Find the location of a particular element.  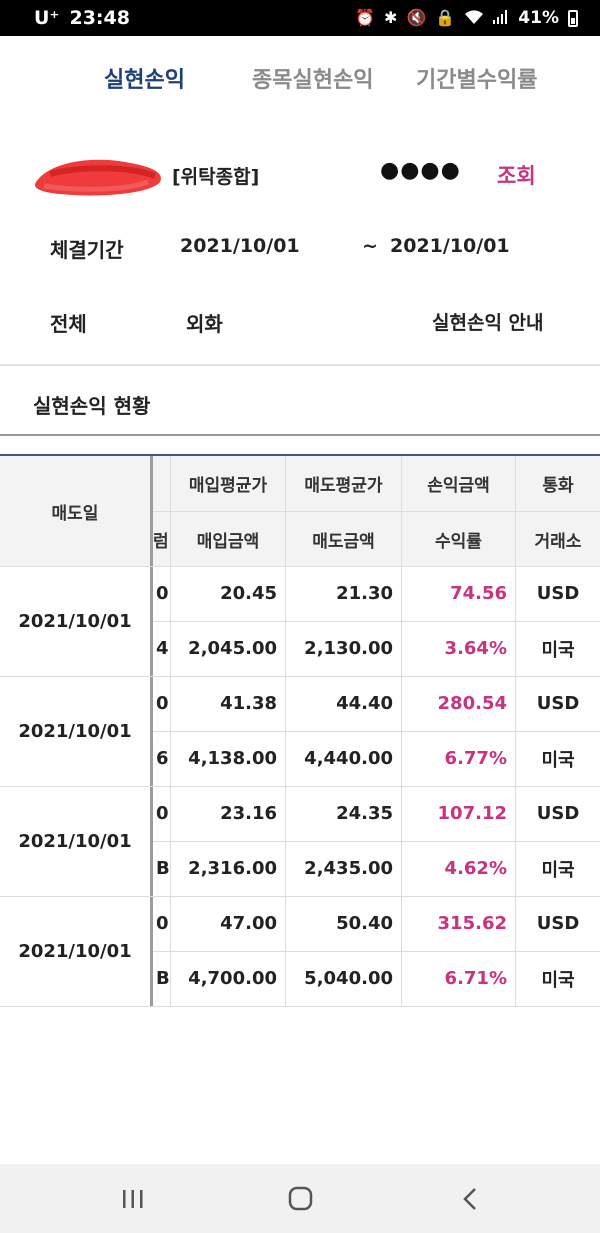

header-pnl-amount: 손익금액 is located at coordinates (458, 486).